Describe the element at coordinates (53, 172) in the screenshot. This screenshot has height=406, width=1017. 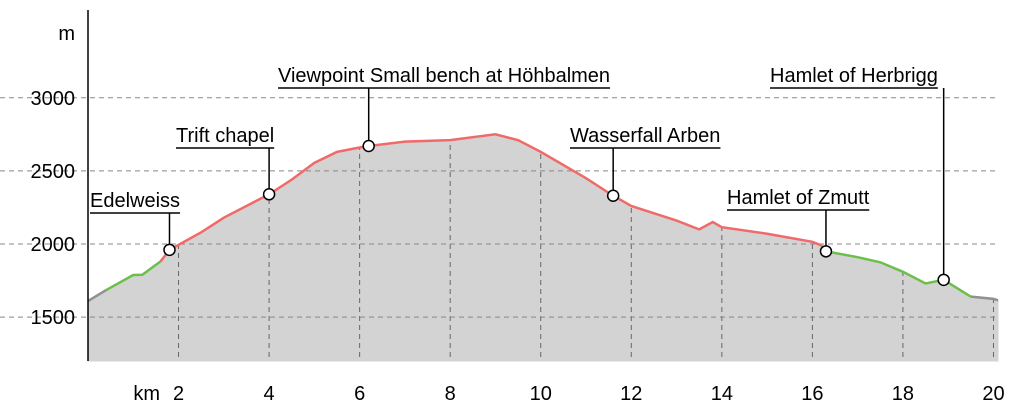
I see `y-tick-label: 2500` at that location.